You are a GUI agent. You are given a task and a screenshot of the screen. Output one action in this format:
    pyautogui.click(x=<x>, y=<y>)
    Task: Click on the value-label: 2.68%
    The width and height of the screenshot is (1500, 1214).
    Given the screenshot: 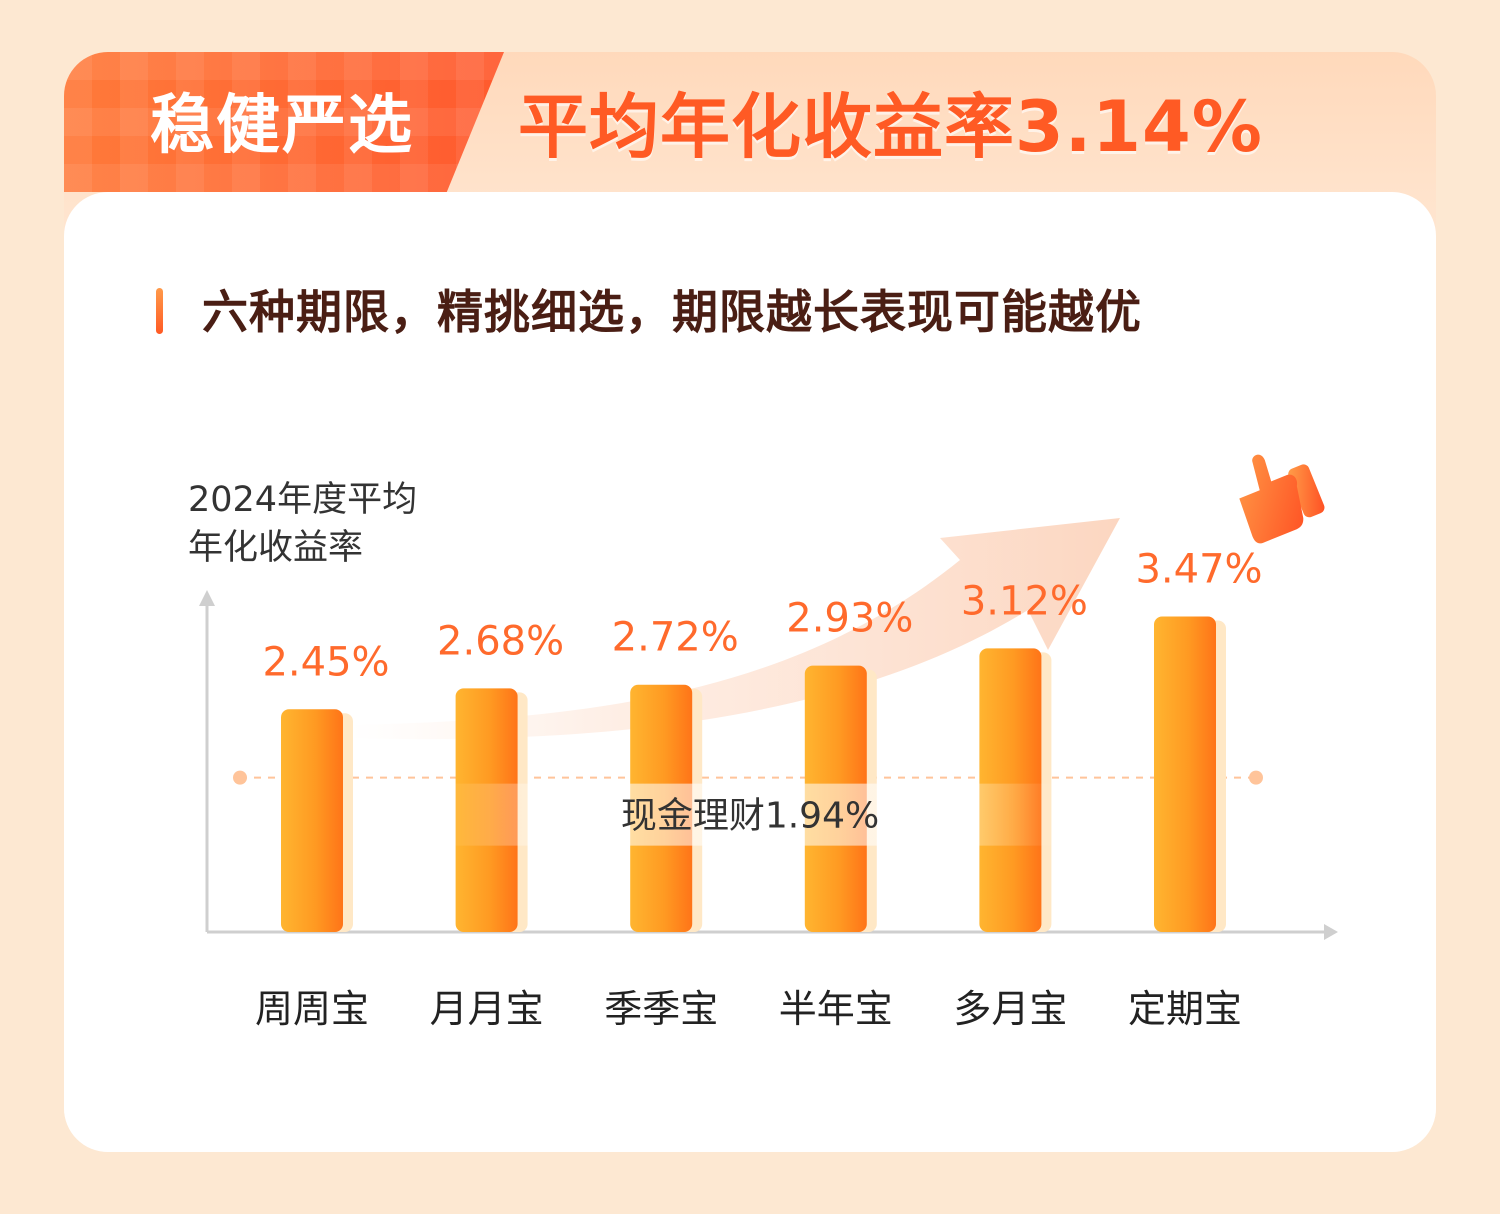 What is the action you would take?
    pyautogui.click(x=500, y=641)
    